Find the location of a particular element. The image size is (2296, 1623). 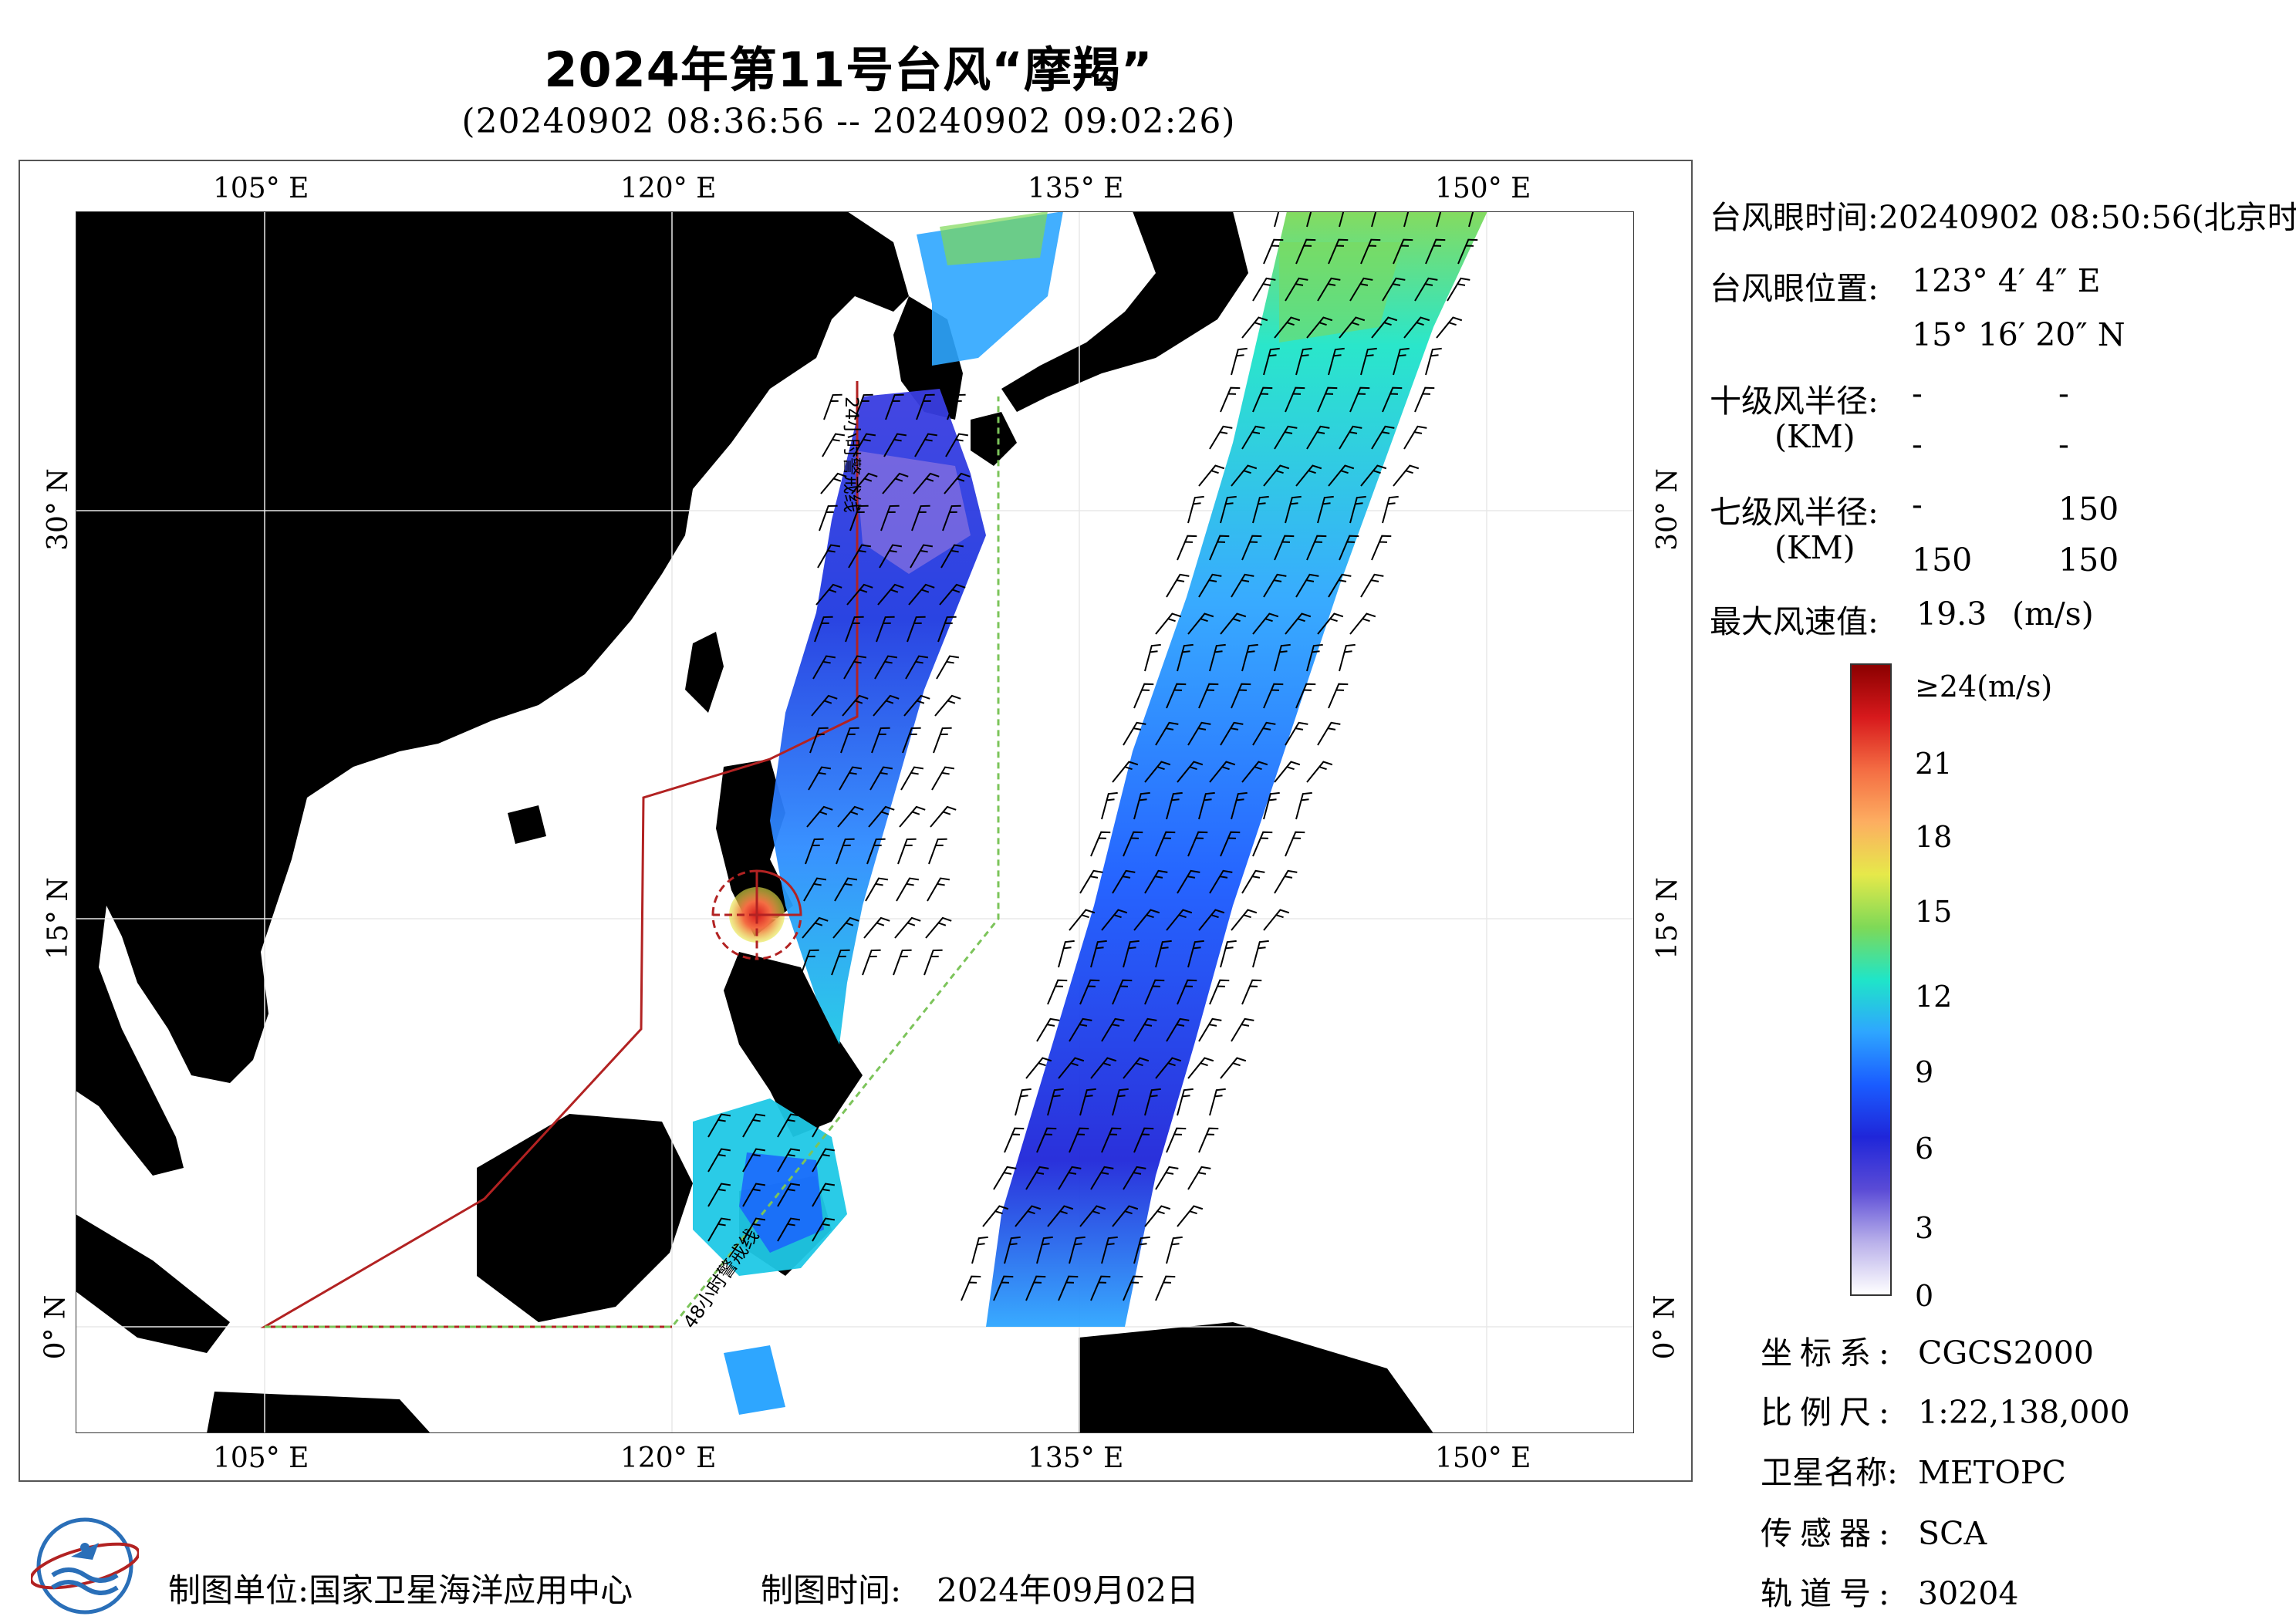

swath-east-high-wind is located at coordinates (1341, 292).